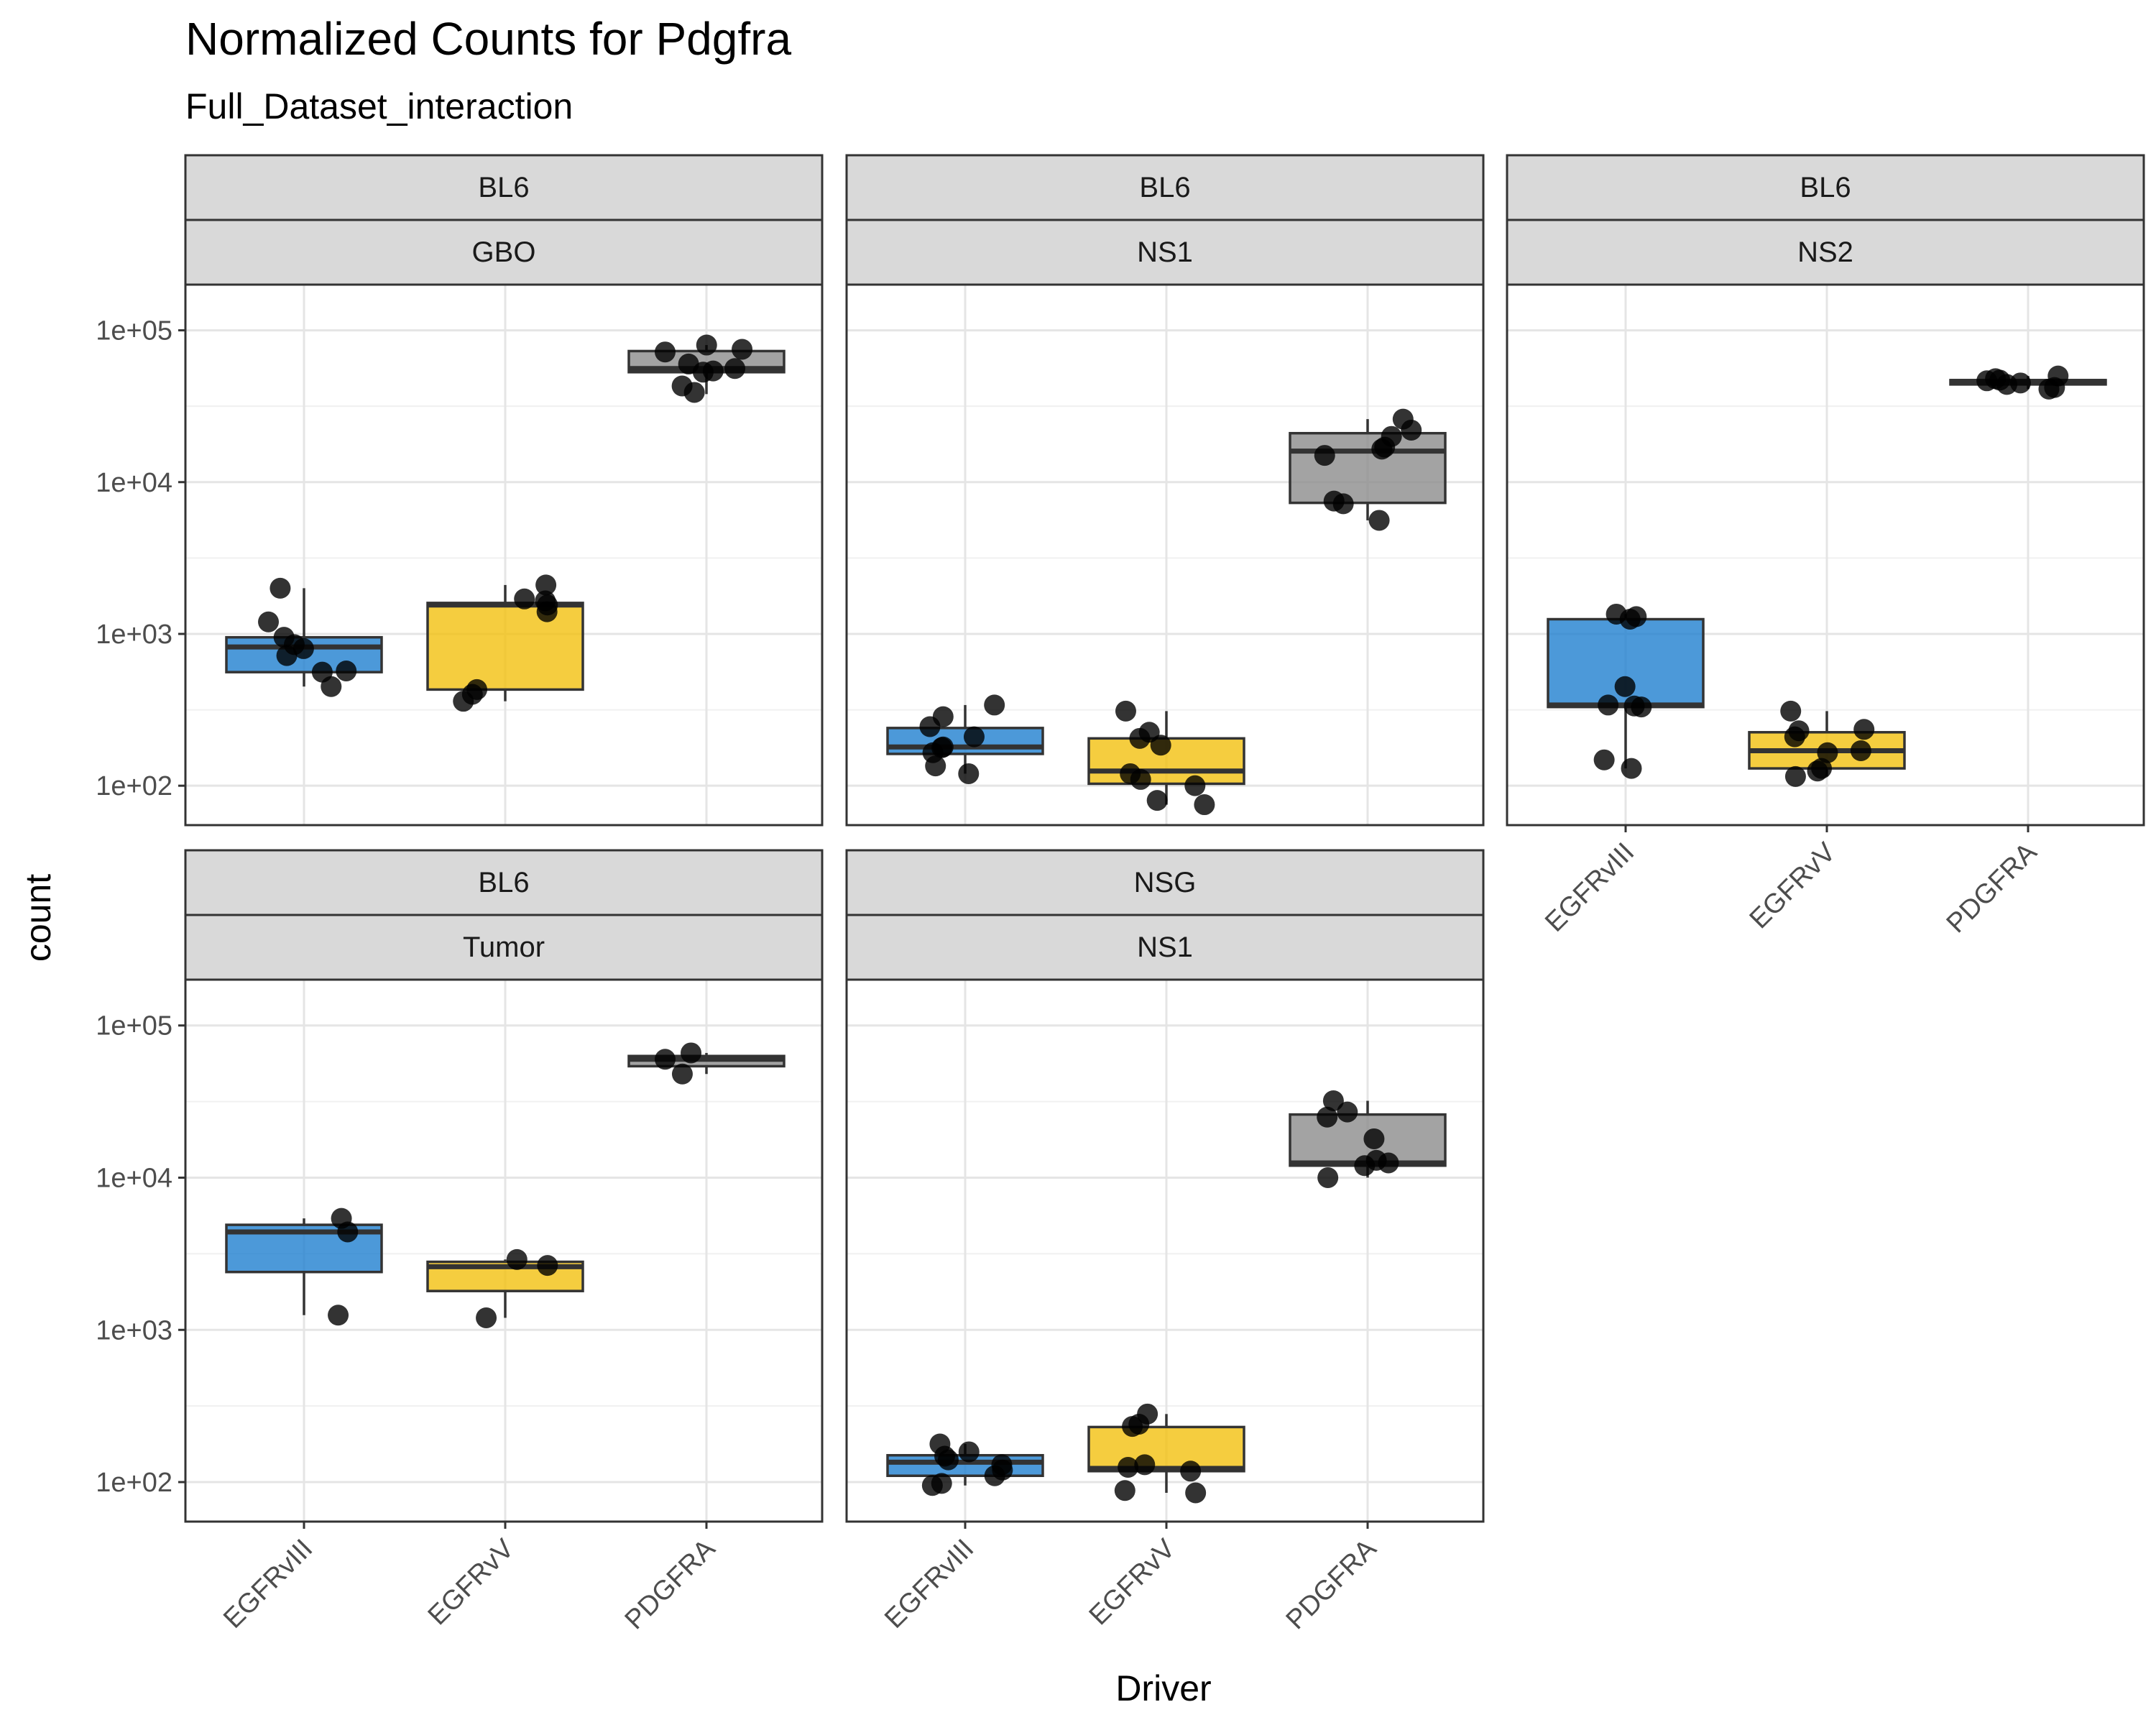 The image size is (2156, 1725). Describe the element at coordinates (38, 918) in the screenshot. I see `y-axis-title: count` at that location.